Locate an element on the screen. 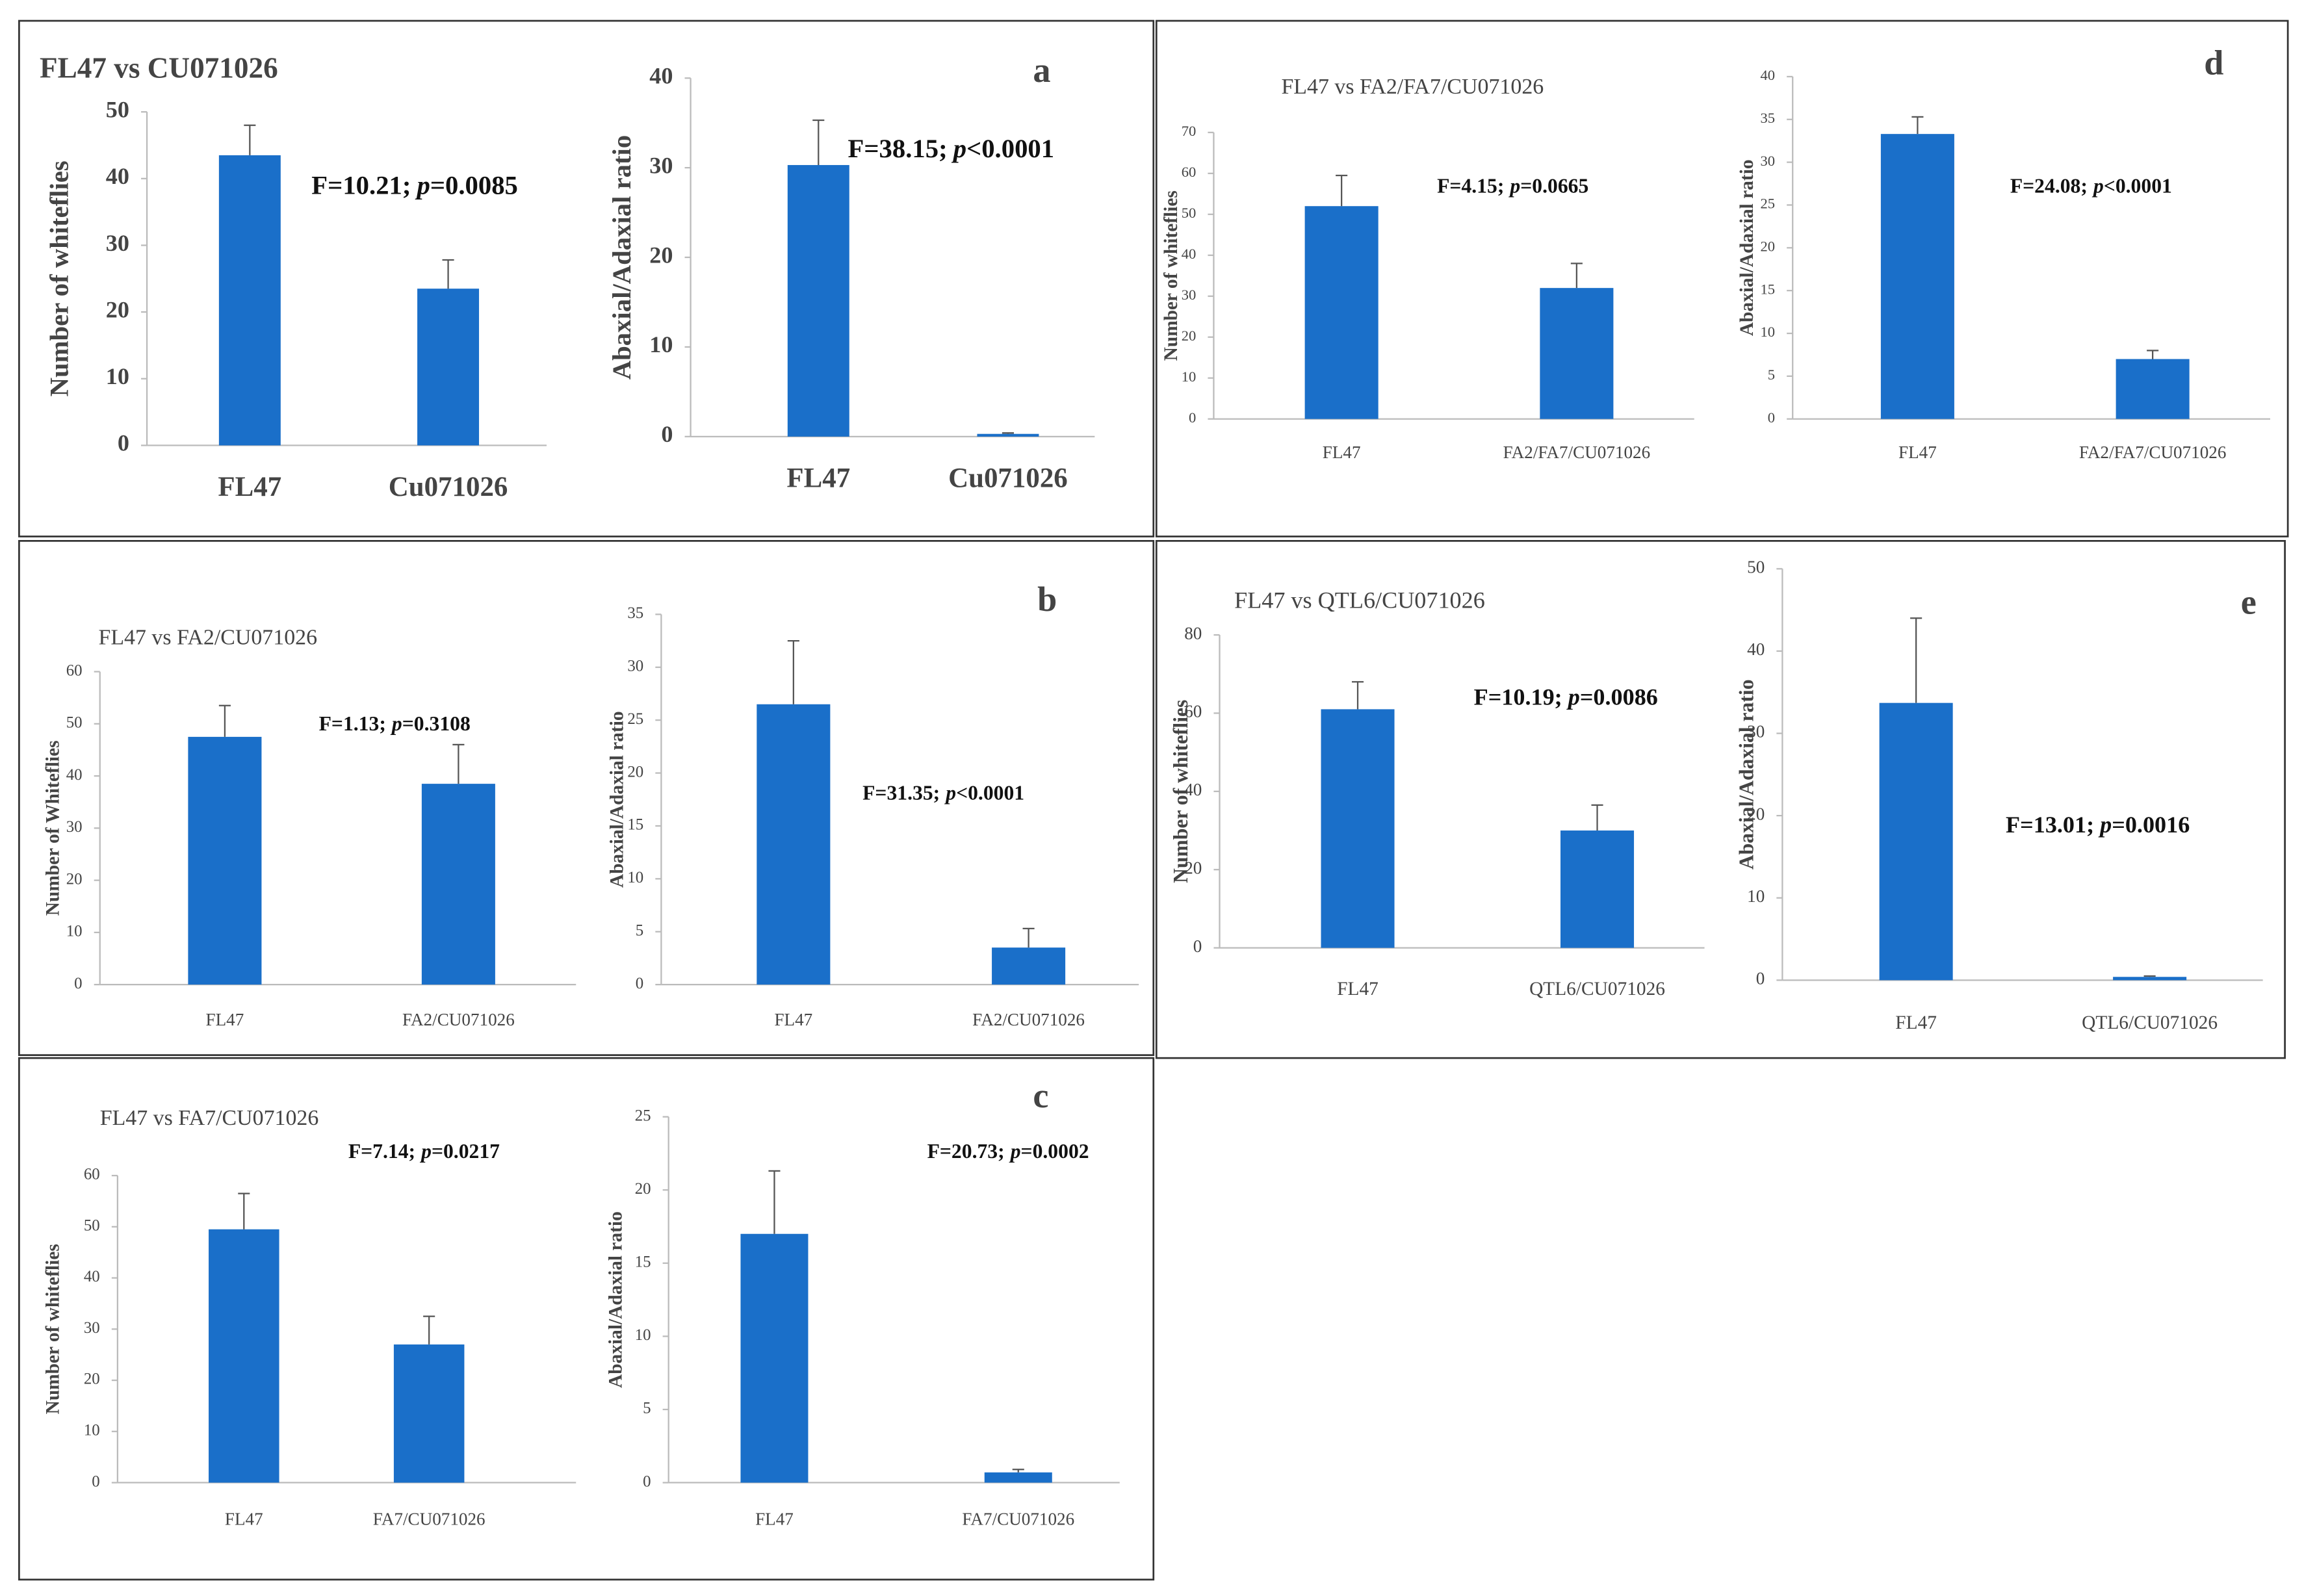 The width and height of the screenshot is (2304, 1596). annotation: F=13.01; p=0.0016 is located at coordinates (2098, 825).